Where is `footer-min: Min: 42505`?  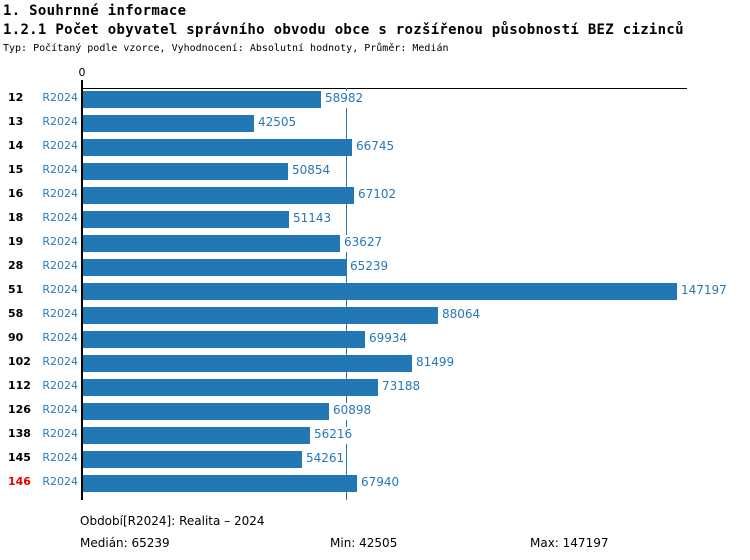
footer-min: Min: 42505 is located at coordinates (364, 543).